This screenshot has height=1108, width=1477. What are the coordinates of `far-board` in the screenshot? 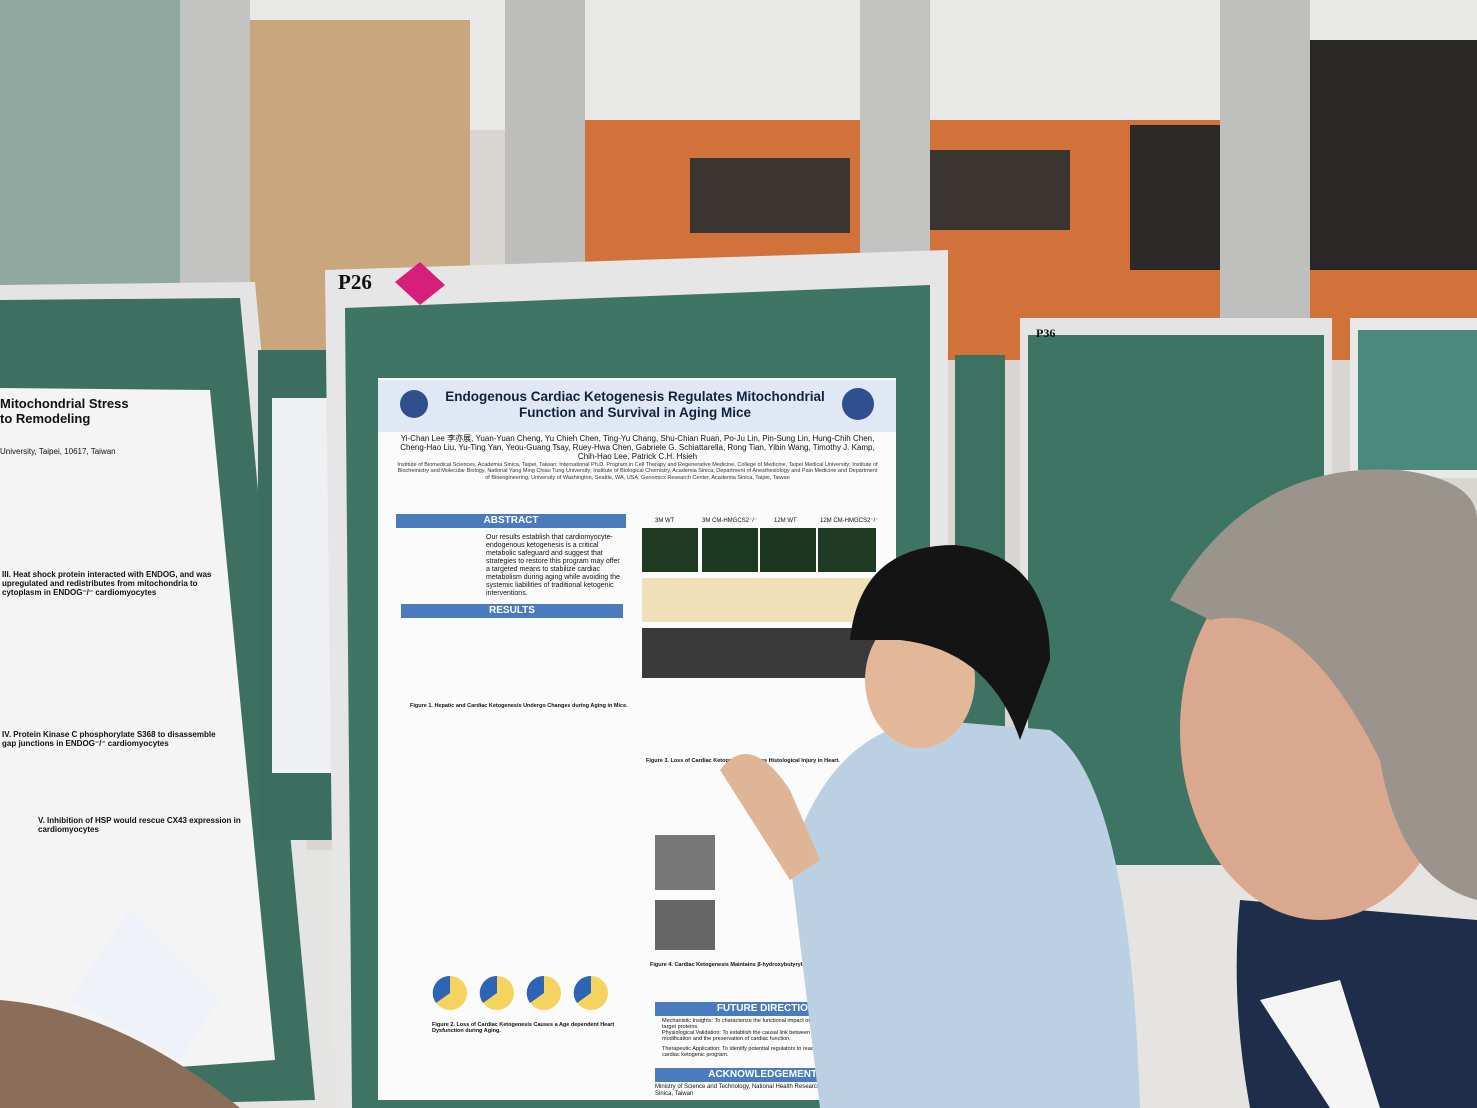 It's located at (1417, 400).